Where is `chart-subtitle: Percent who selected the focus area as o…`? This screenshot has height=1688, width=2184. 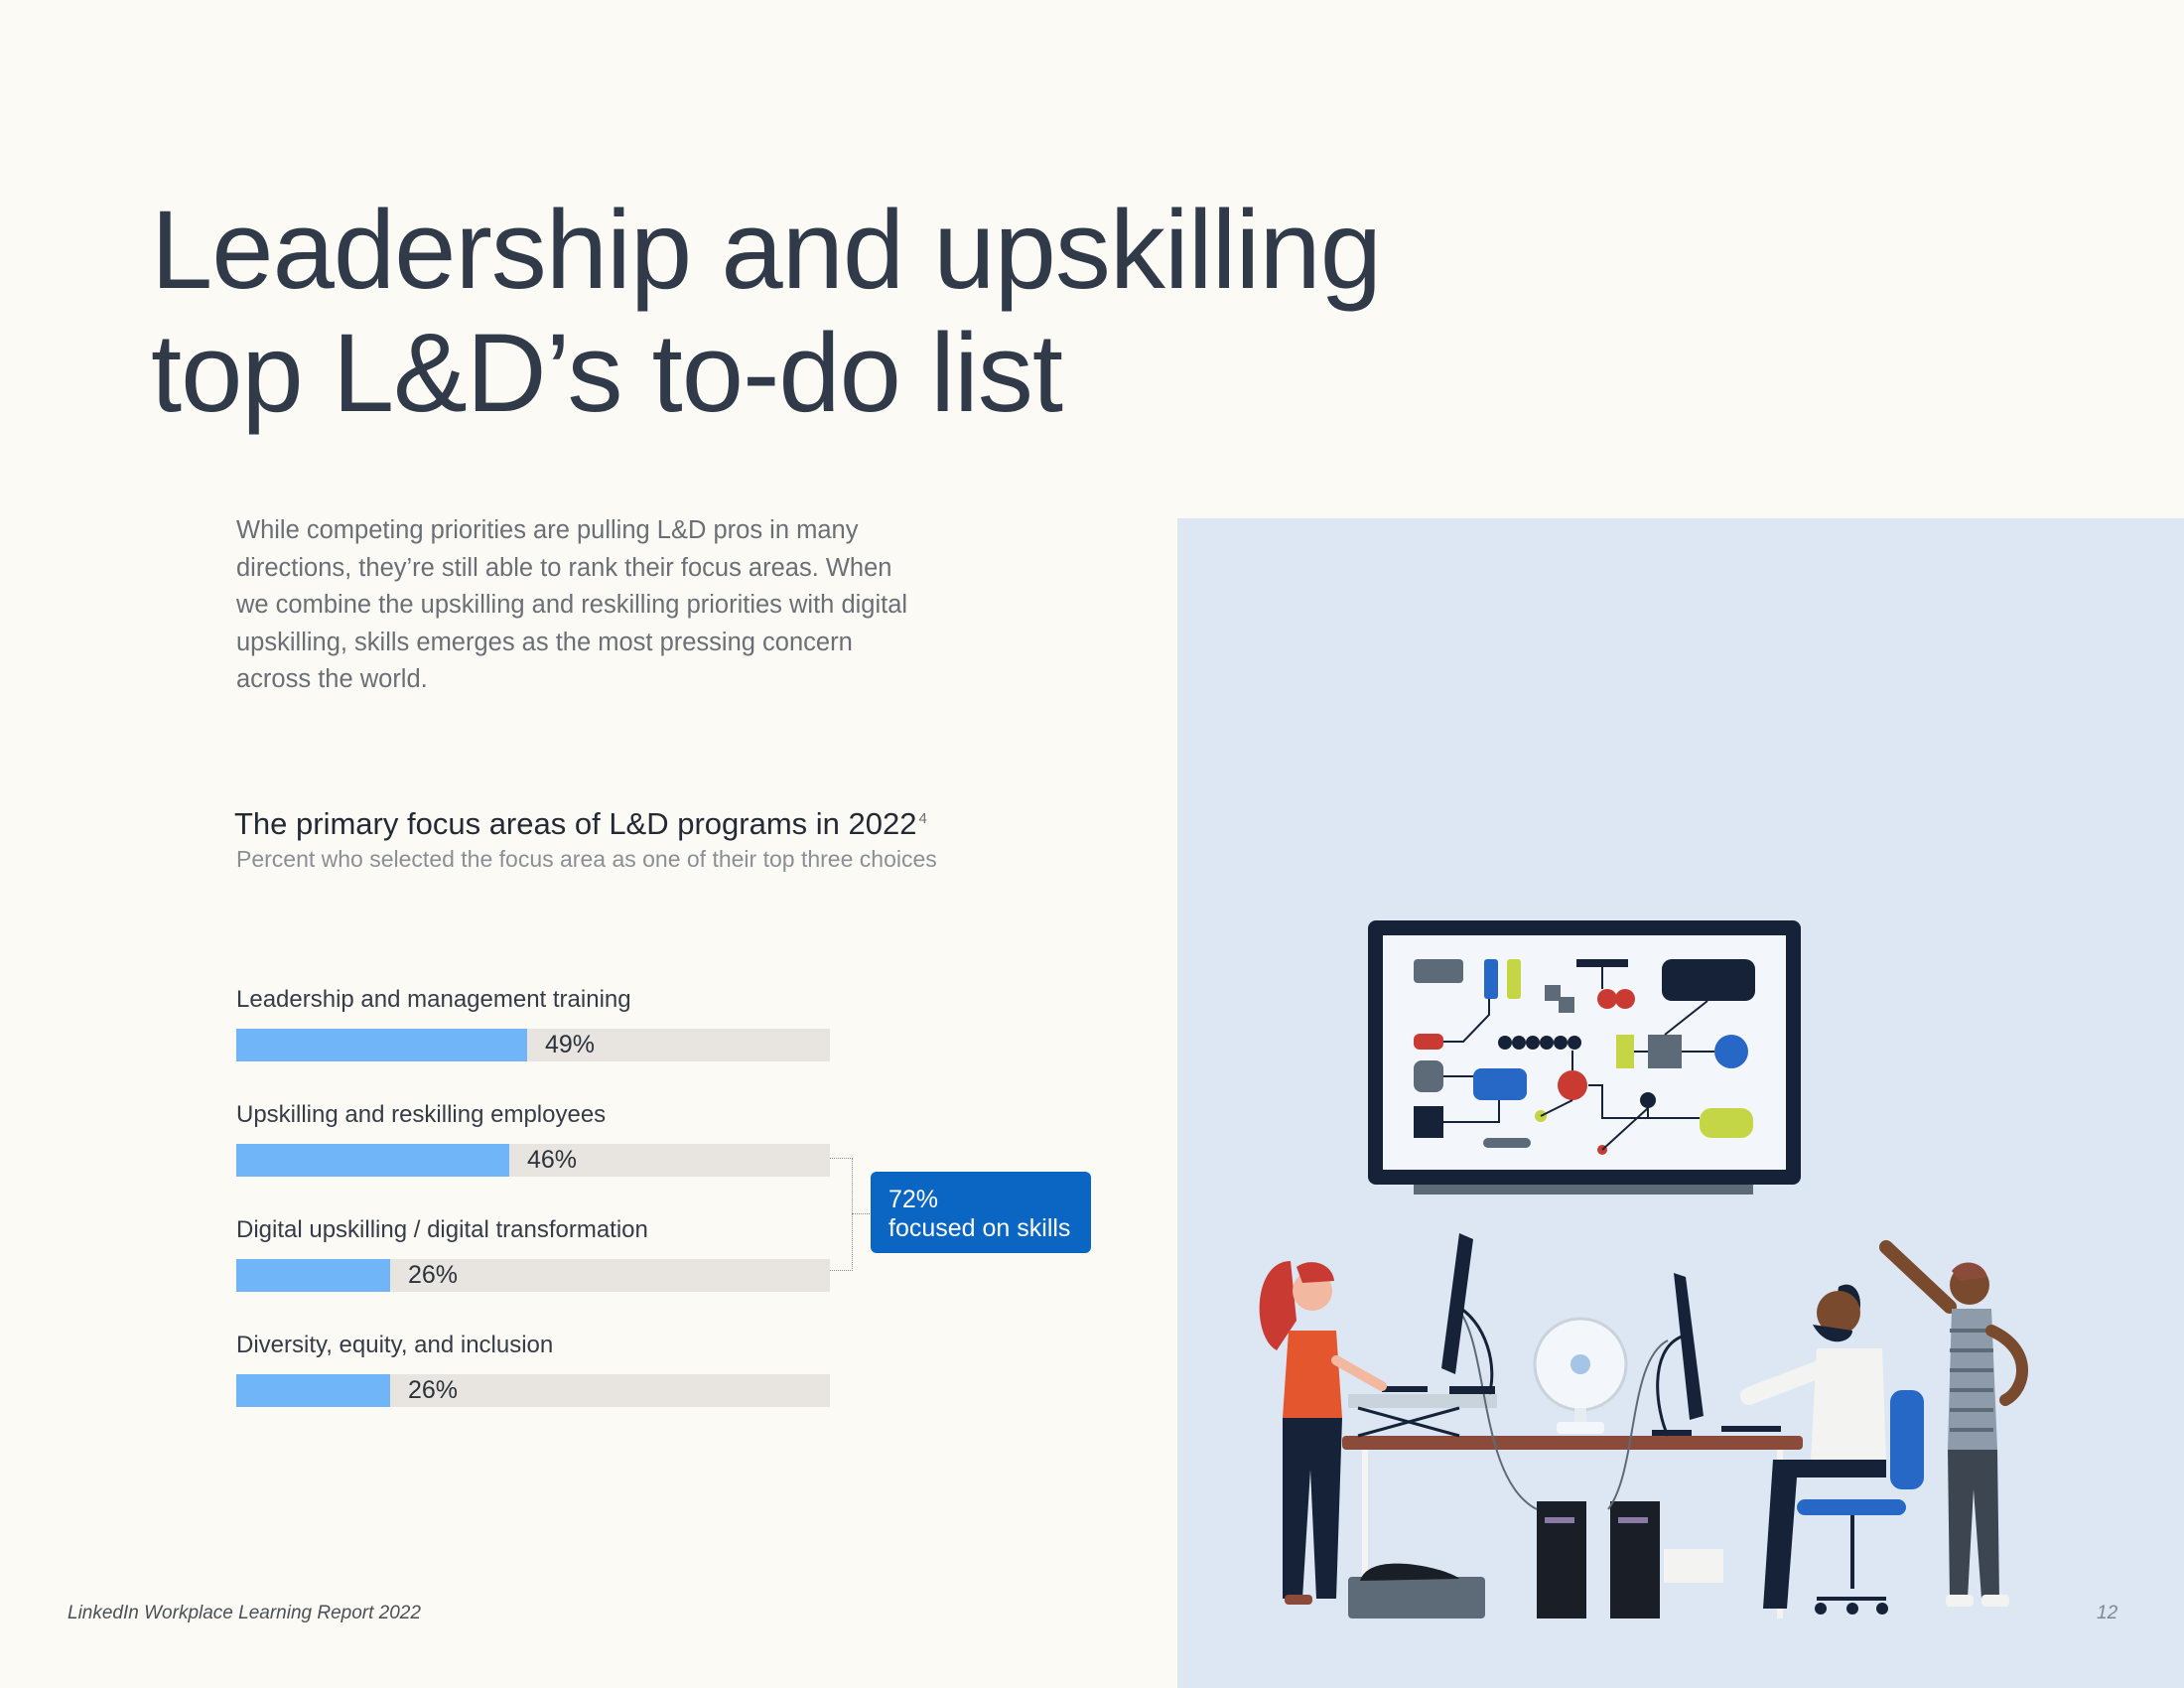
chart-subtitle: Percent who selected the focus area as o… is located at coordinates (586, 859).